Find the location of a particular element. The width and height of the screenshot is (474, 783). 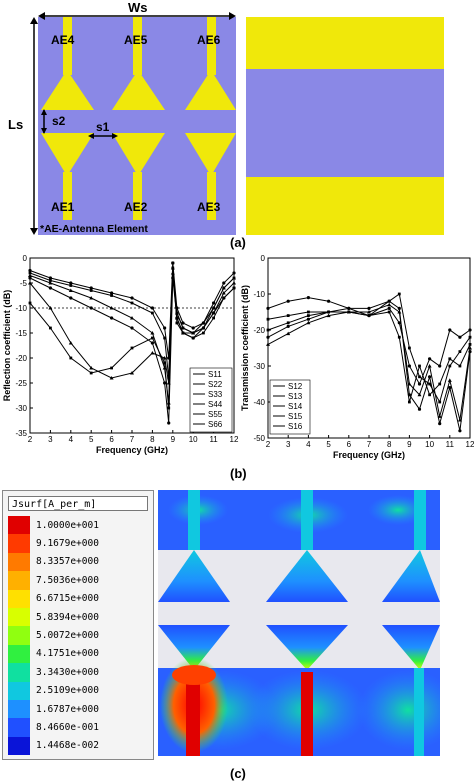

transmission-y-tick-label: -30 is located at coordinates (259, 366).